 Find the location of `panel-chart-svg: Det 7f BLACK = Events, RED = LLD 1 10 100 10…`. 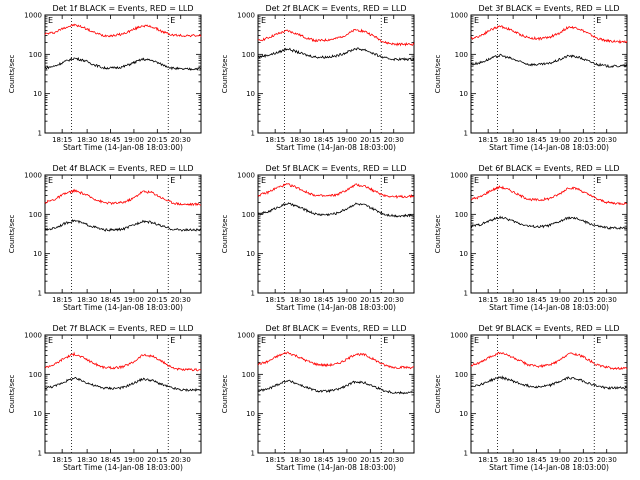

panel-chart-svg: Det 7f BLACK = Events, RED = LLD 1 10 100 10… is located at coordinates (105, 398).